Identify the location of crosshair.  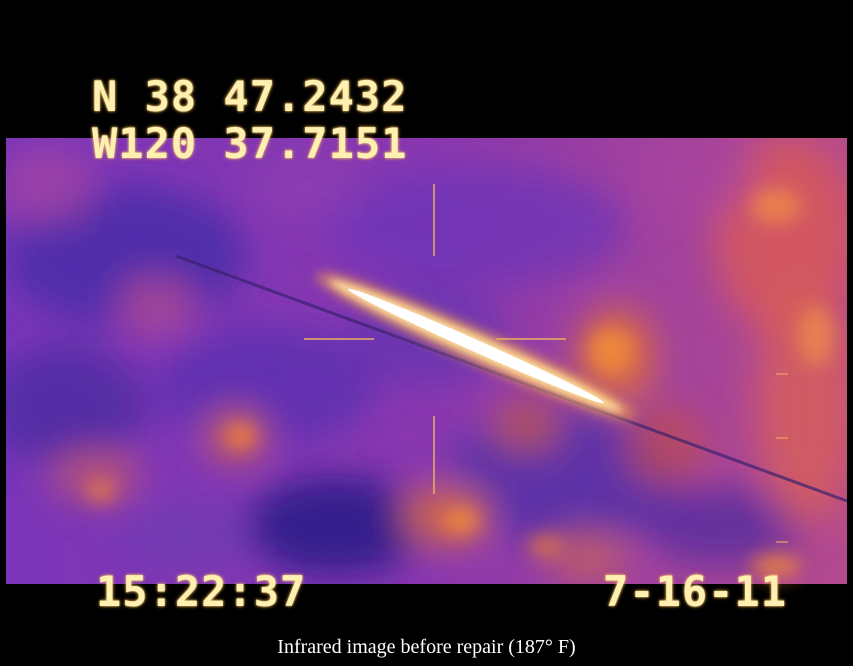
(435, 339).